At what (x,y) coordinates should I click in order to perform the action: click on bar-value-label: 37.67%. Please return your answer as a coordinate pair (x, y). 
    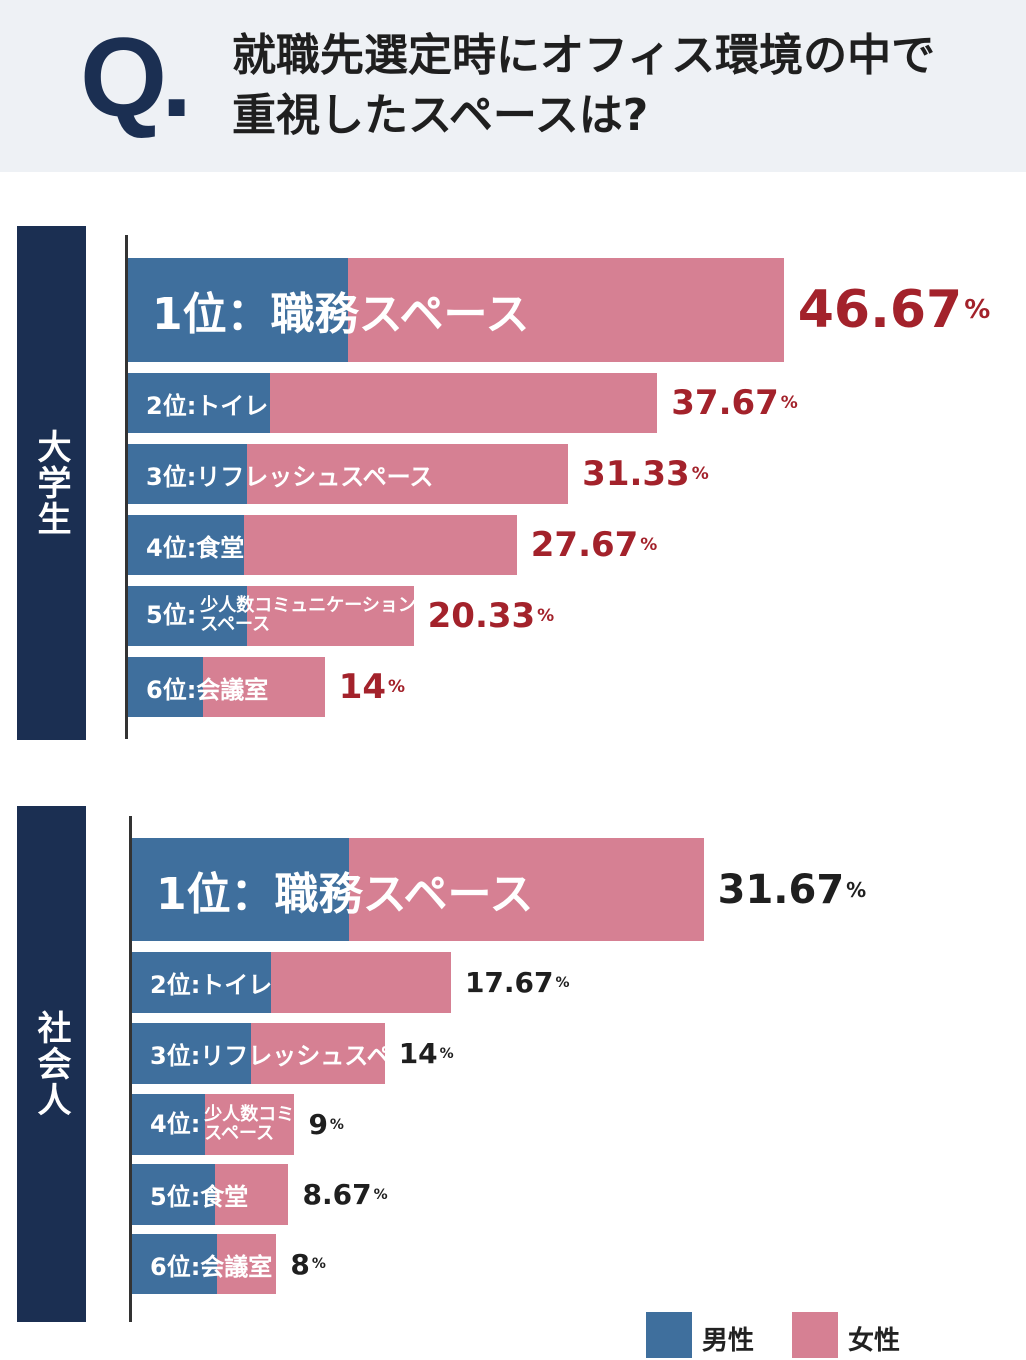
    Looking at the image, I should click on (734, 403).